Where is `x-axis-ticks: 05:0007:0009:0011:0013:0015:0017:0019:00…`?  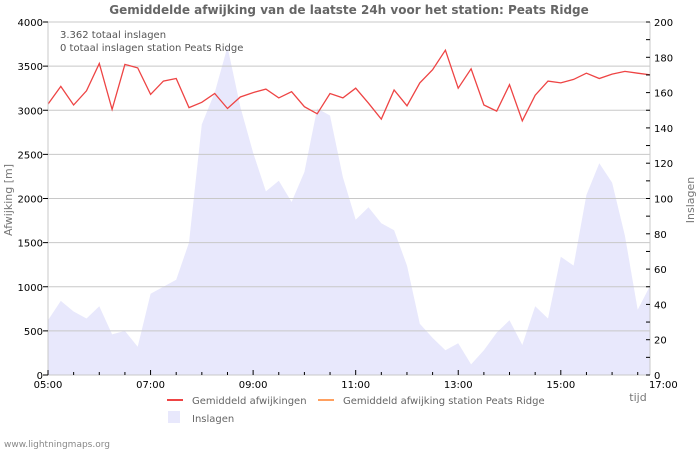 x-axis-ticks: 05:0007:0009:0011:0013:0015:0017:0019:00… is located at coordinates (356, 380).